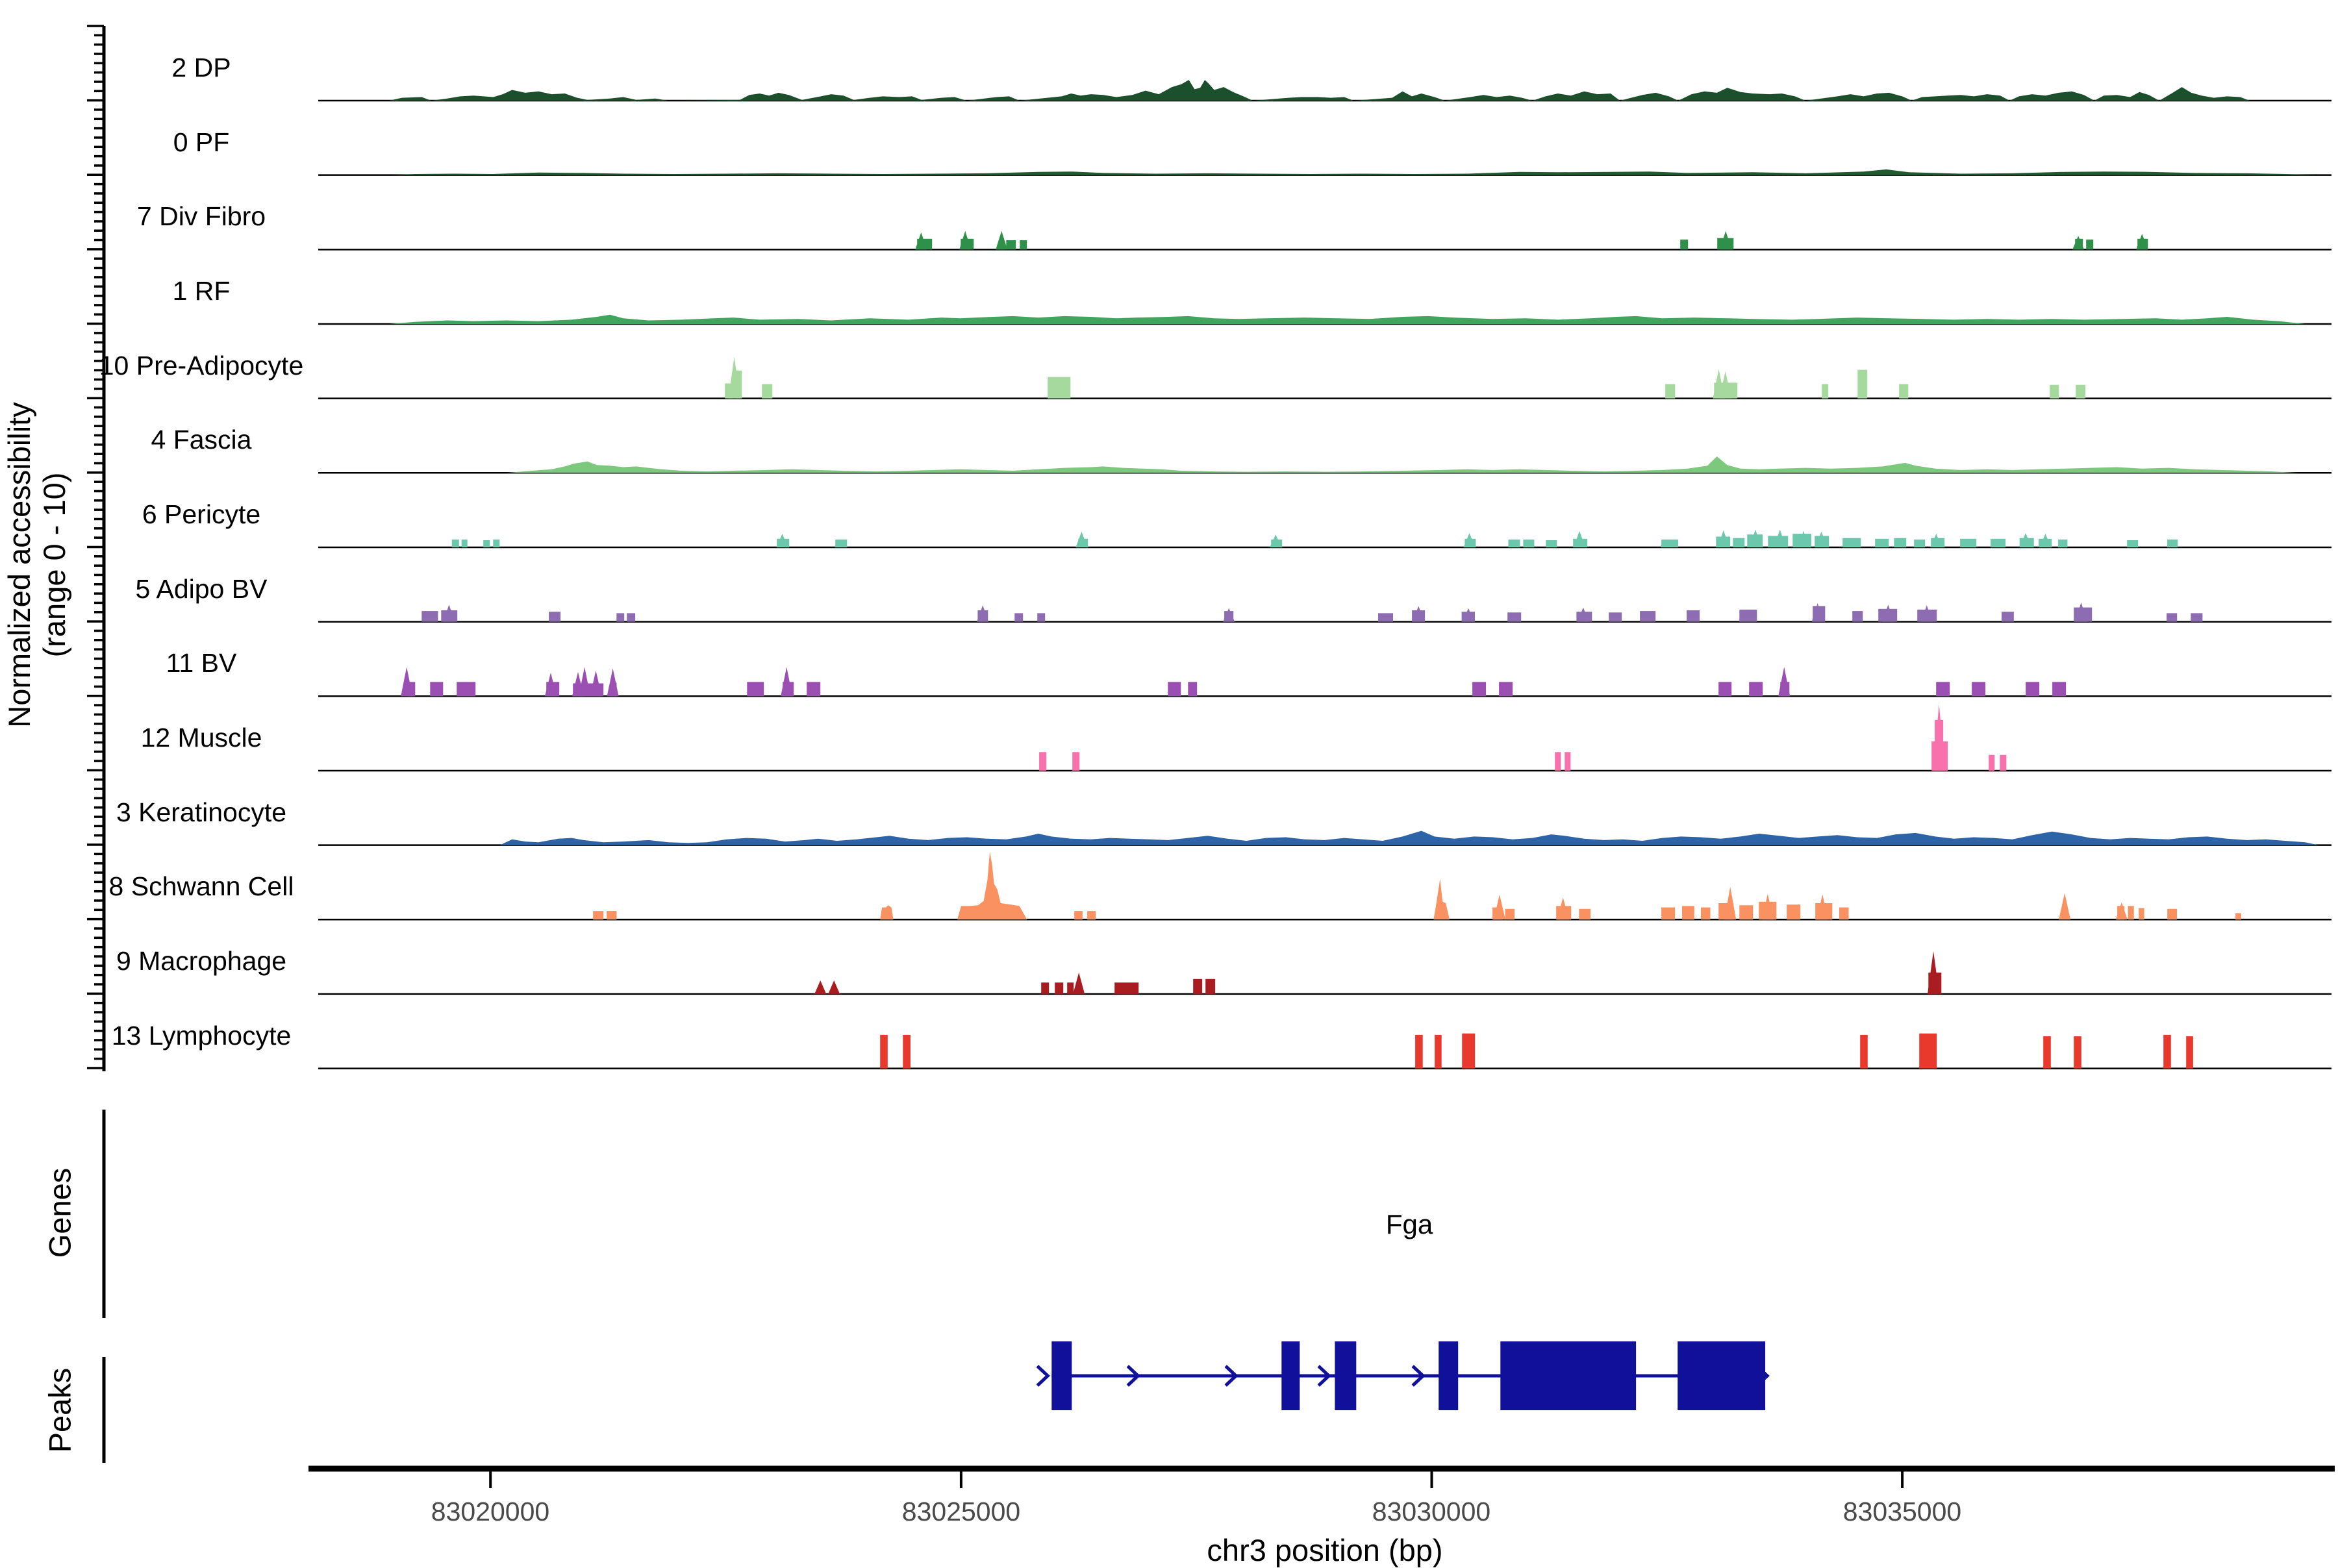  I want to click on track-signal-3-keratinocyte, so click(1409, 837).